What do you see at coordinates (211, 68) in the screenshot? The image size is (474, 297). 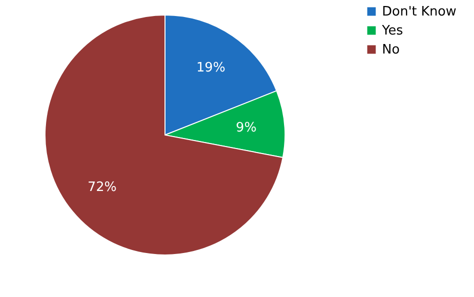 I see `data-label: 19%` at bounding box center [211, 68].